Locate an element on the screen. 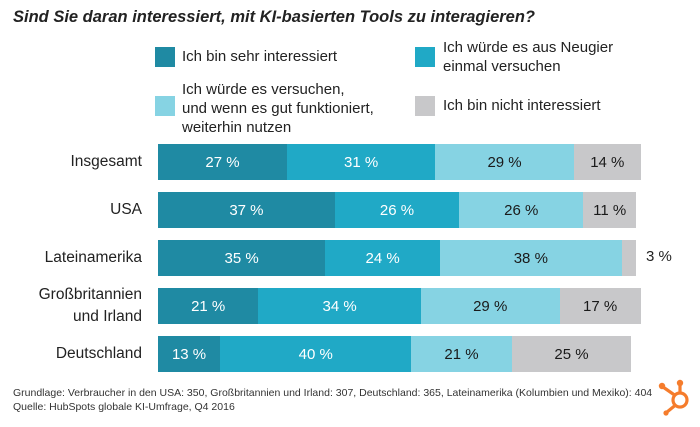 The width and height of the screenshot is (700, 427). data-label: 14 % is located at coordinates (607, 162).